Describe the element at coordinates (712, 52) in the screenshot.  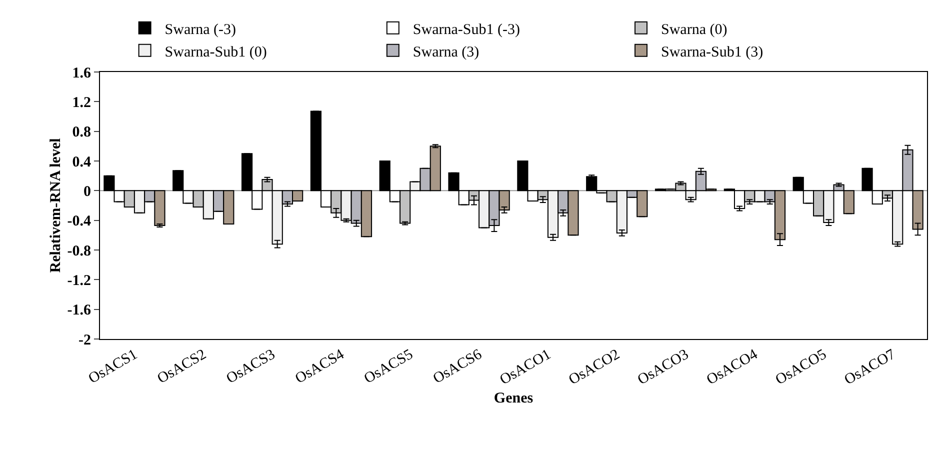
I see `legend-label: Swarna-Sub1 (3)` at that location.